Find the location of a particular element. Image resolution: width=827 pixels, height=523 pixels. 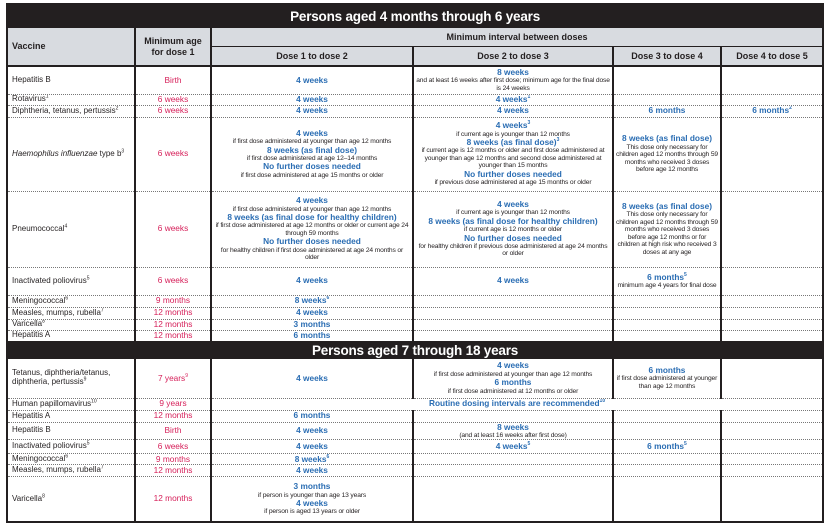

interval-value: 4 weeks5 is located at coordinates (513, 446).